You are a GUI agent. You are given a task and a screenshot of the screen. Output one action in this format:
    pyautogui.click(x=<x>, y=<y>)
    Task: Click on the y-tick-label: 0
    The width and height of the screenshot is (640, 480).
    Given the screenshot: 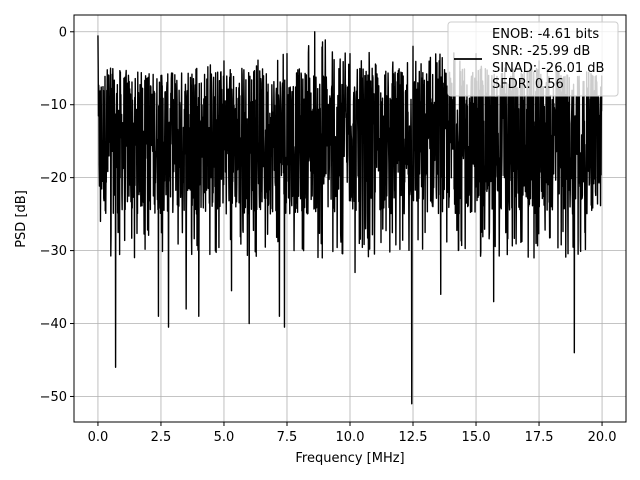 What is the action you would take?
    pyautogui.click(x=63, y=32)
    